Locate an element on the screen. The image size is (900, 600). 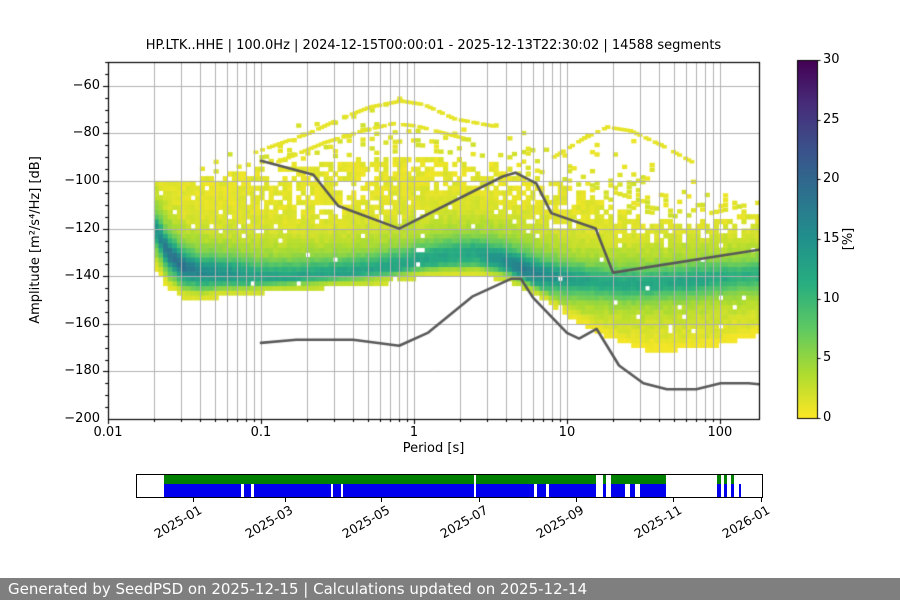
x-axis-label: Period [s] is located at coordinates (433, 448).